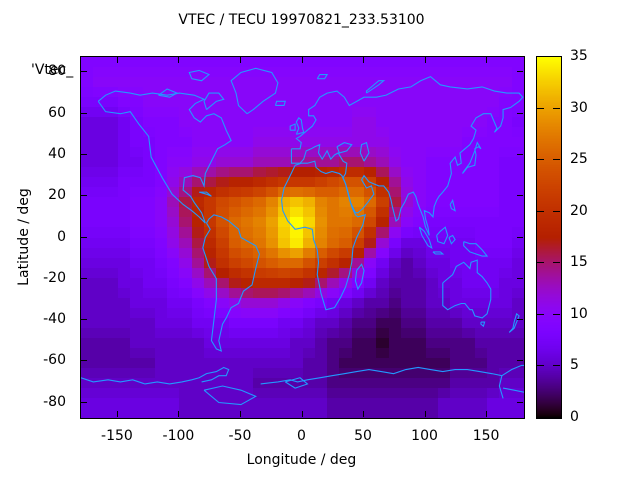 The height and width of the screenshot is (480, 640). I want to click on plot-title: VTEC / TECU 19970821_233.53100, so click(301, 20).